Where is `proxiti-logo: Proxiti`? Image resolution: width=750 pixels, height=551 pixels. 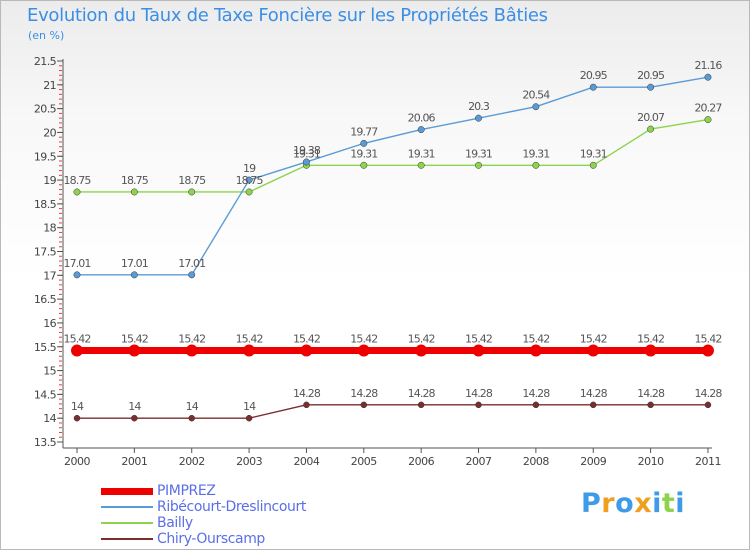 proxiti-logo: Proxiti is located at coordinates (633, 503).